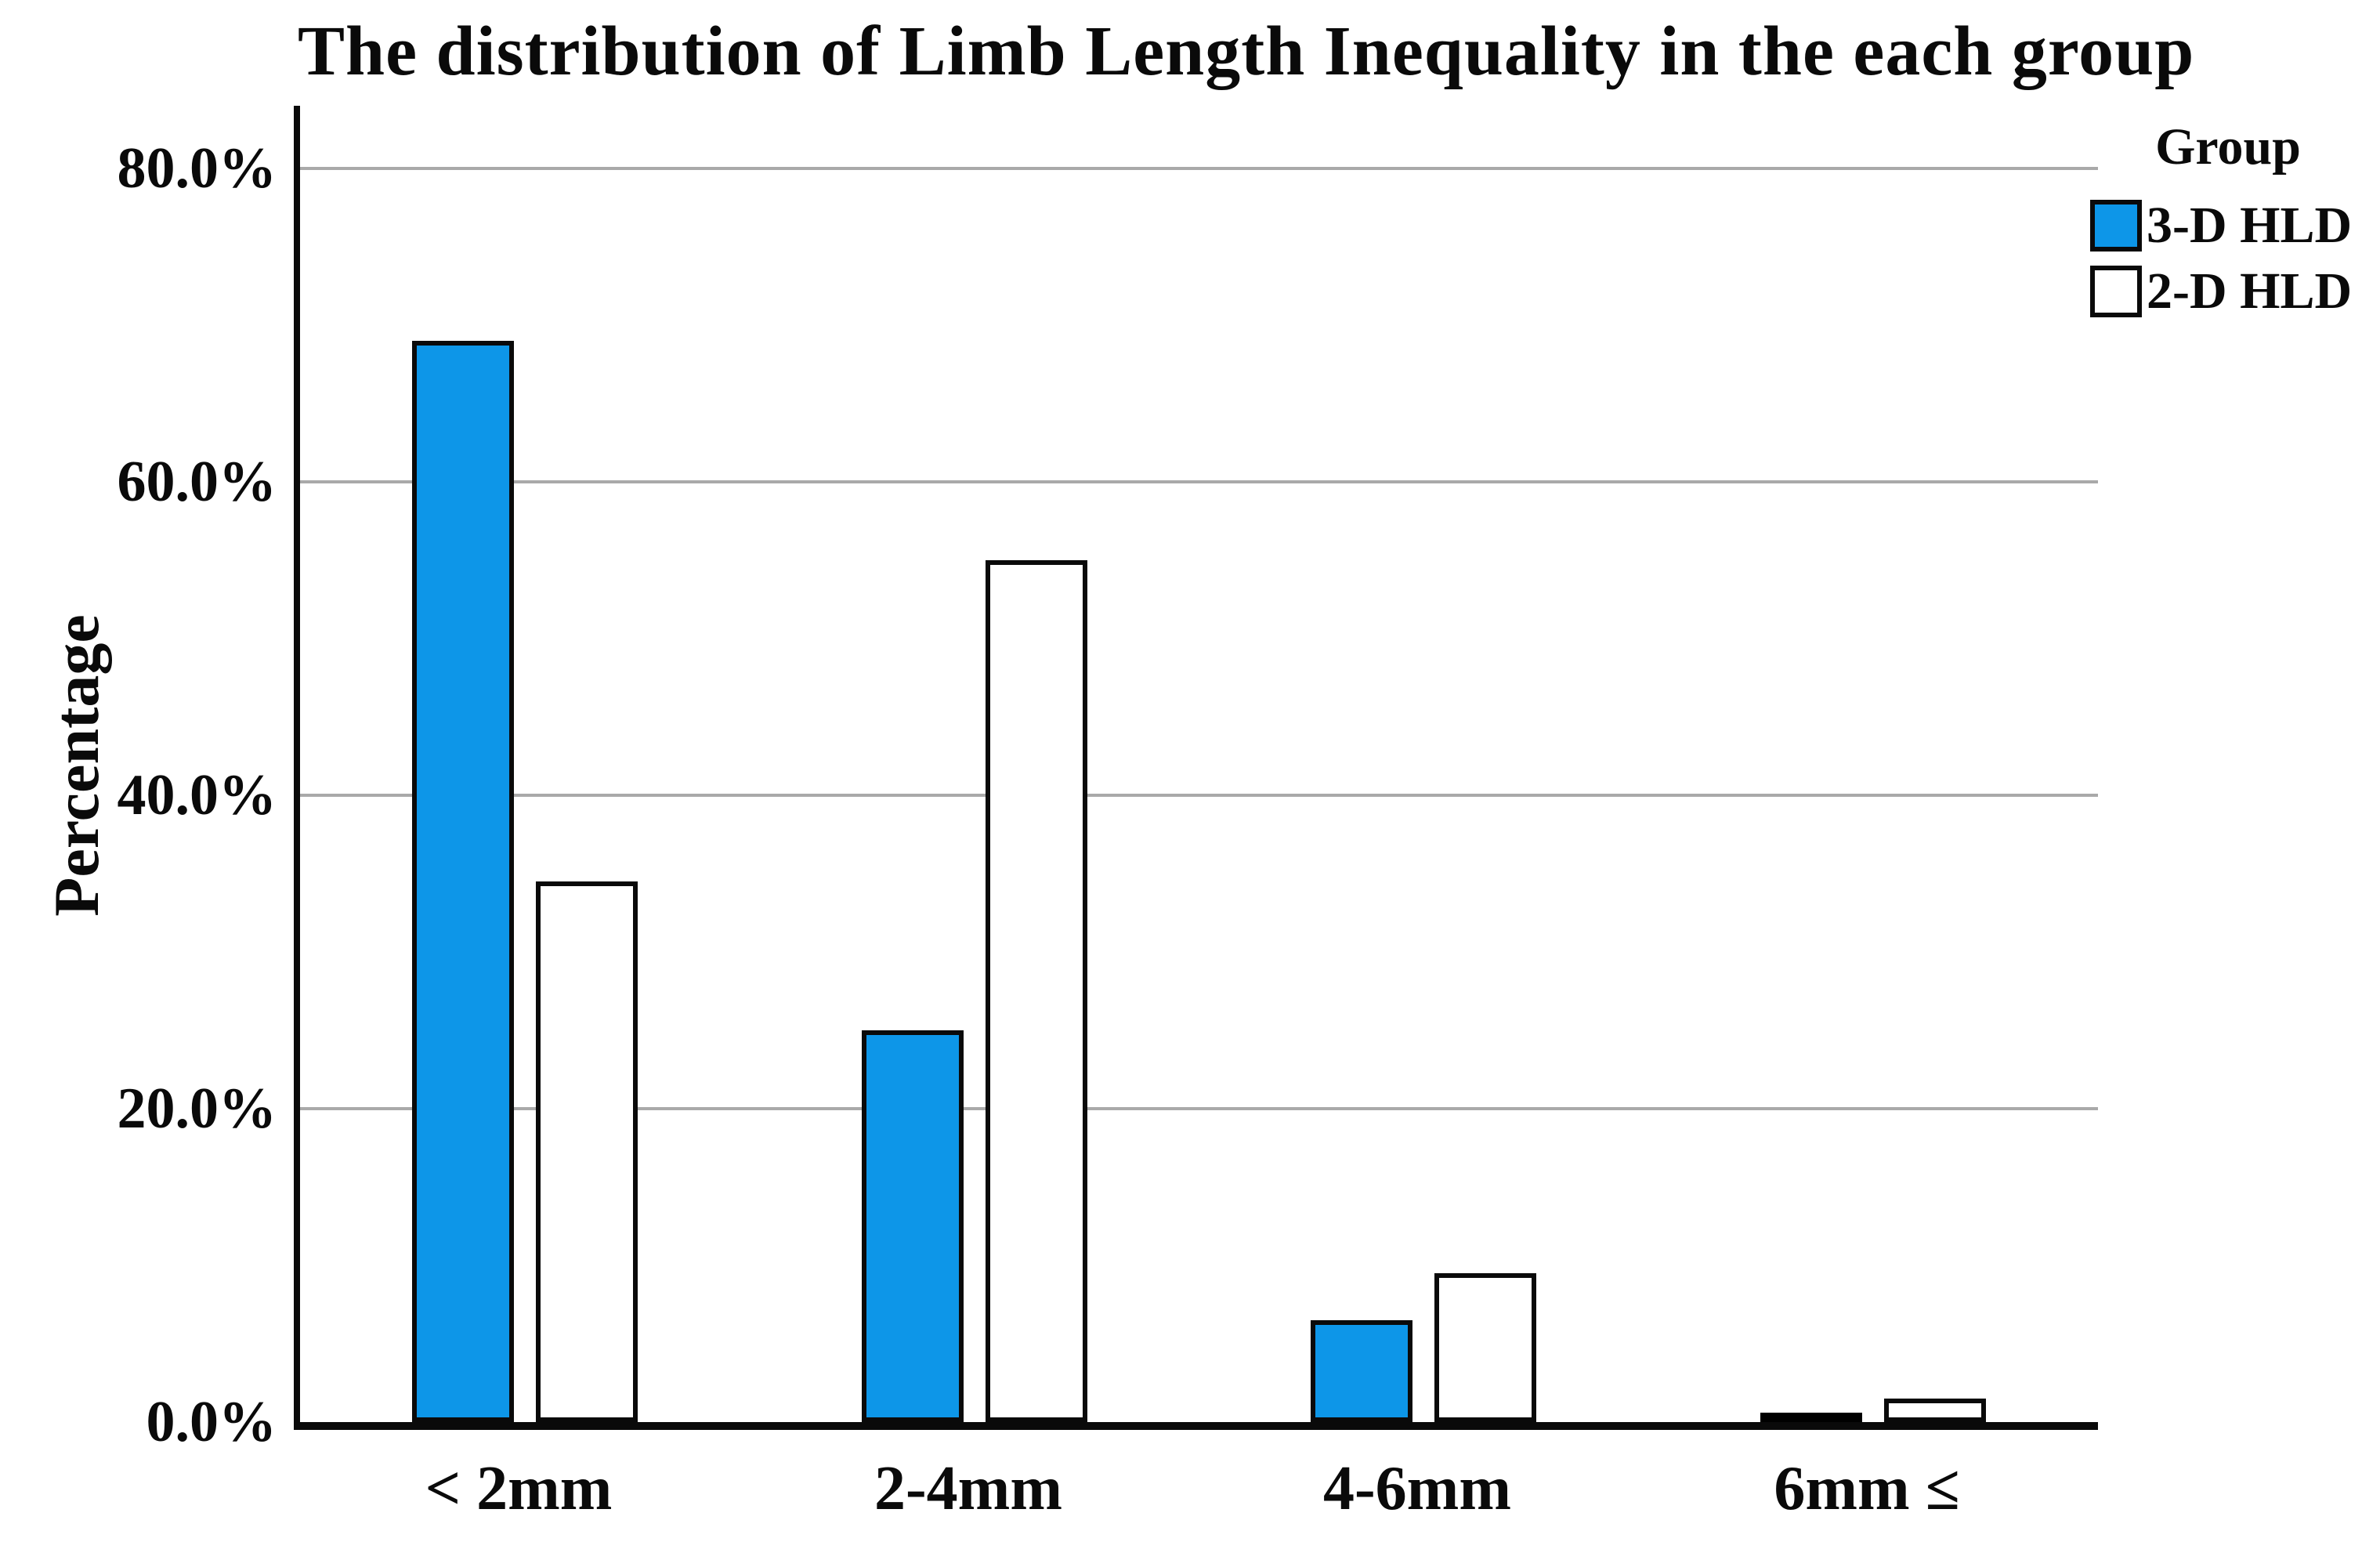  What do you see at coordinates (197, 1109) in the screenshot?
I see `y-tick-label: 20.0%` at bounding box center [197, 1109].